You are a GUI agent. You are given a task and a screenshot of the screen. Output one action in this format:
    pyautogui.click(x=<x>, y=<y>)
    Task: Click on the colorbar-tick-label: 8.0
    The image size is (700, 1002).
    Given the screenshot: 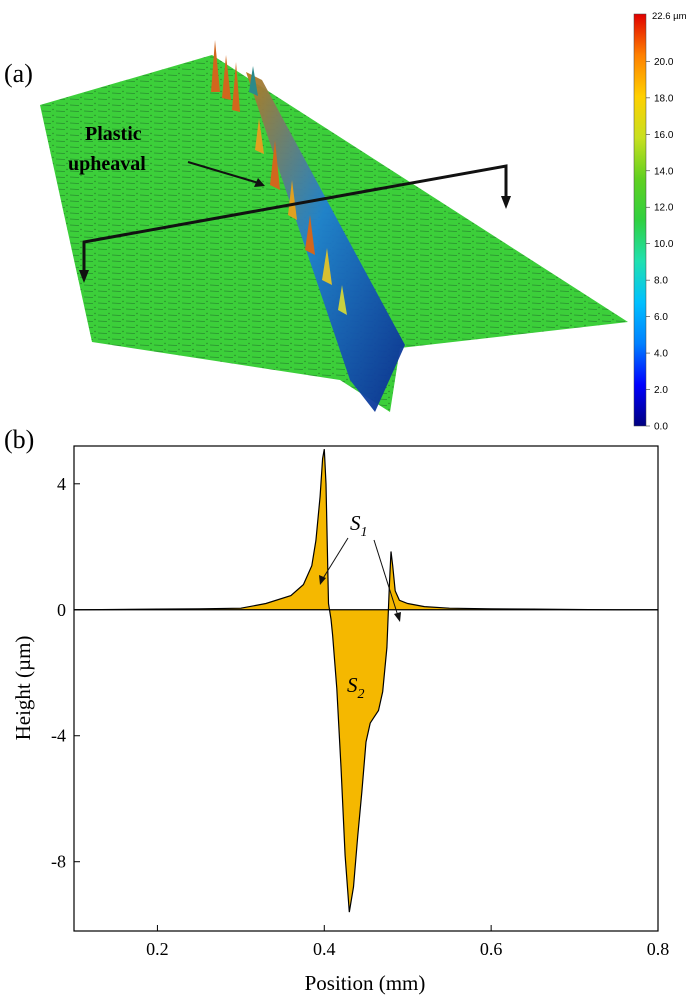 What is the action you would take?
    pyautogui.click(x=661, y=281)
    